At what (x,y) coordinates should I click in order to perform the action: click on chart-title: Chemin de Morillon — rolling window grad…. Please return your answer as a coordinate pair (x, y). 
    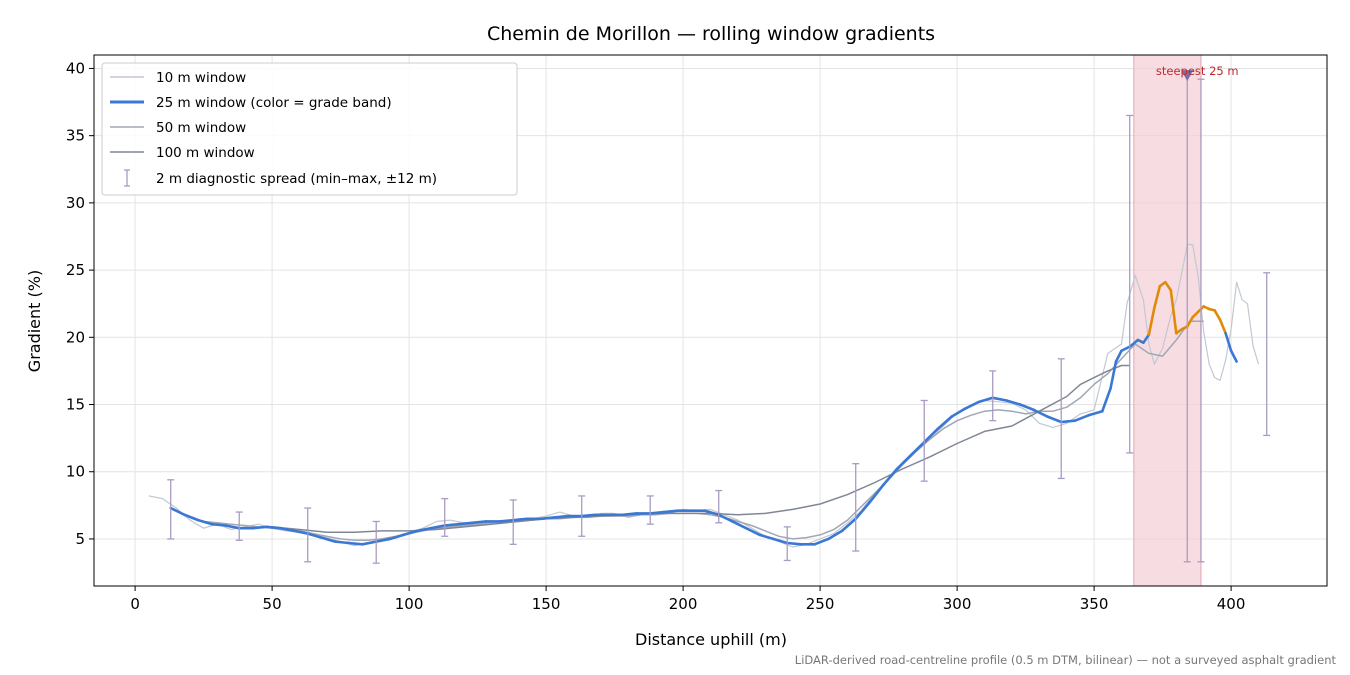
    Looking at the image, I should click on (711, 34).